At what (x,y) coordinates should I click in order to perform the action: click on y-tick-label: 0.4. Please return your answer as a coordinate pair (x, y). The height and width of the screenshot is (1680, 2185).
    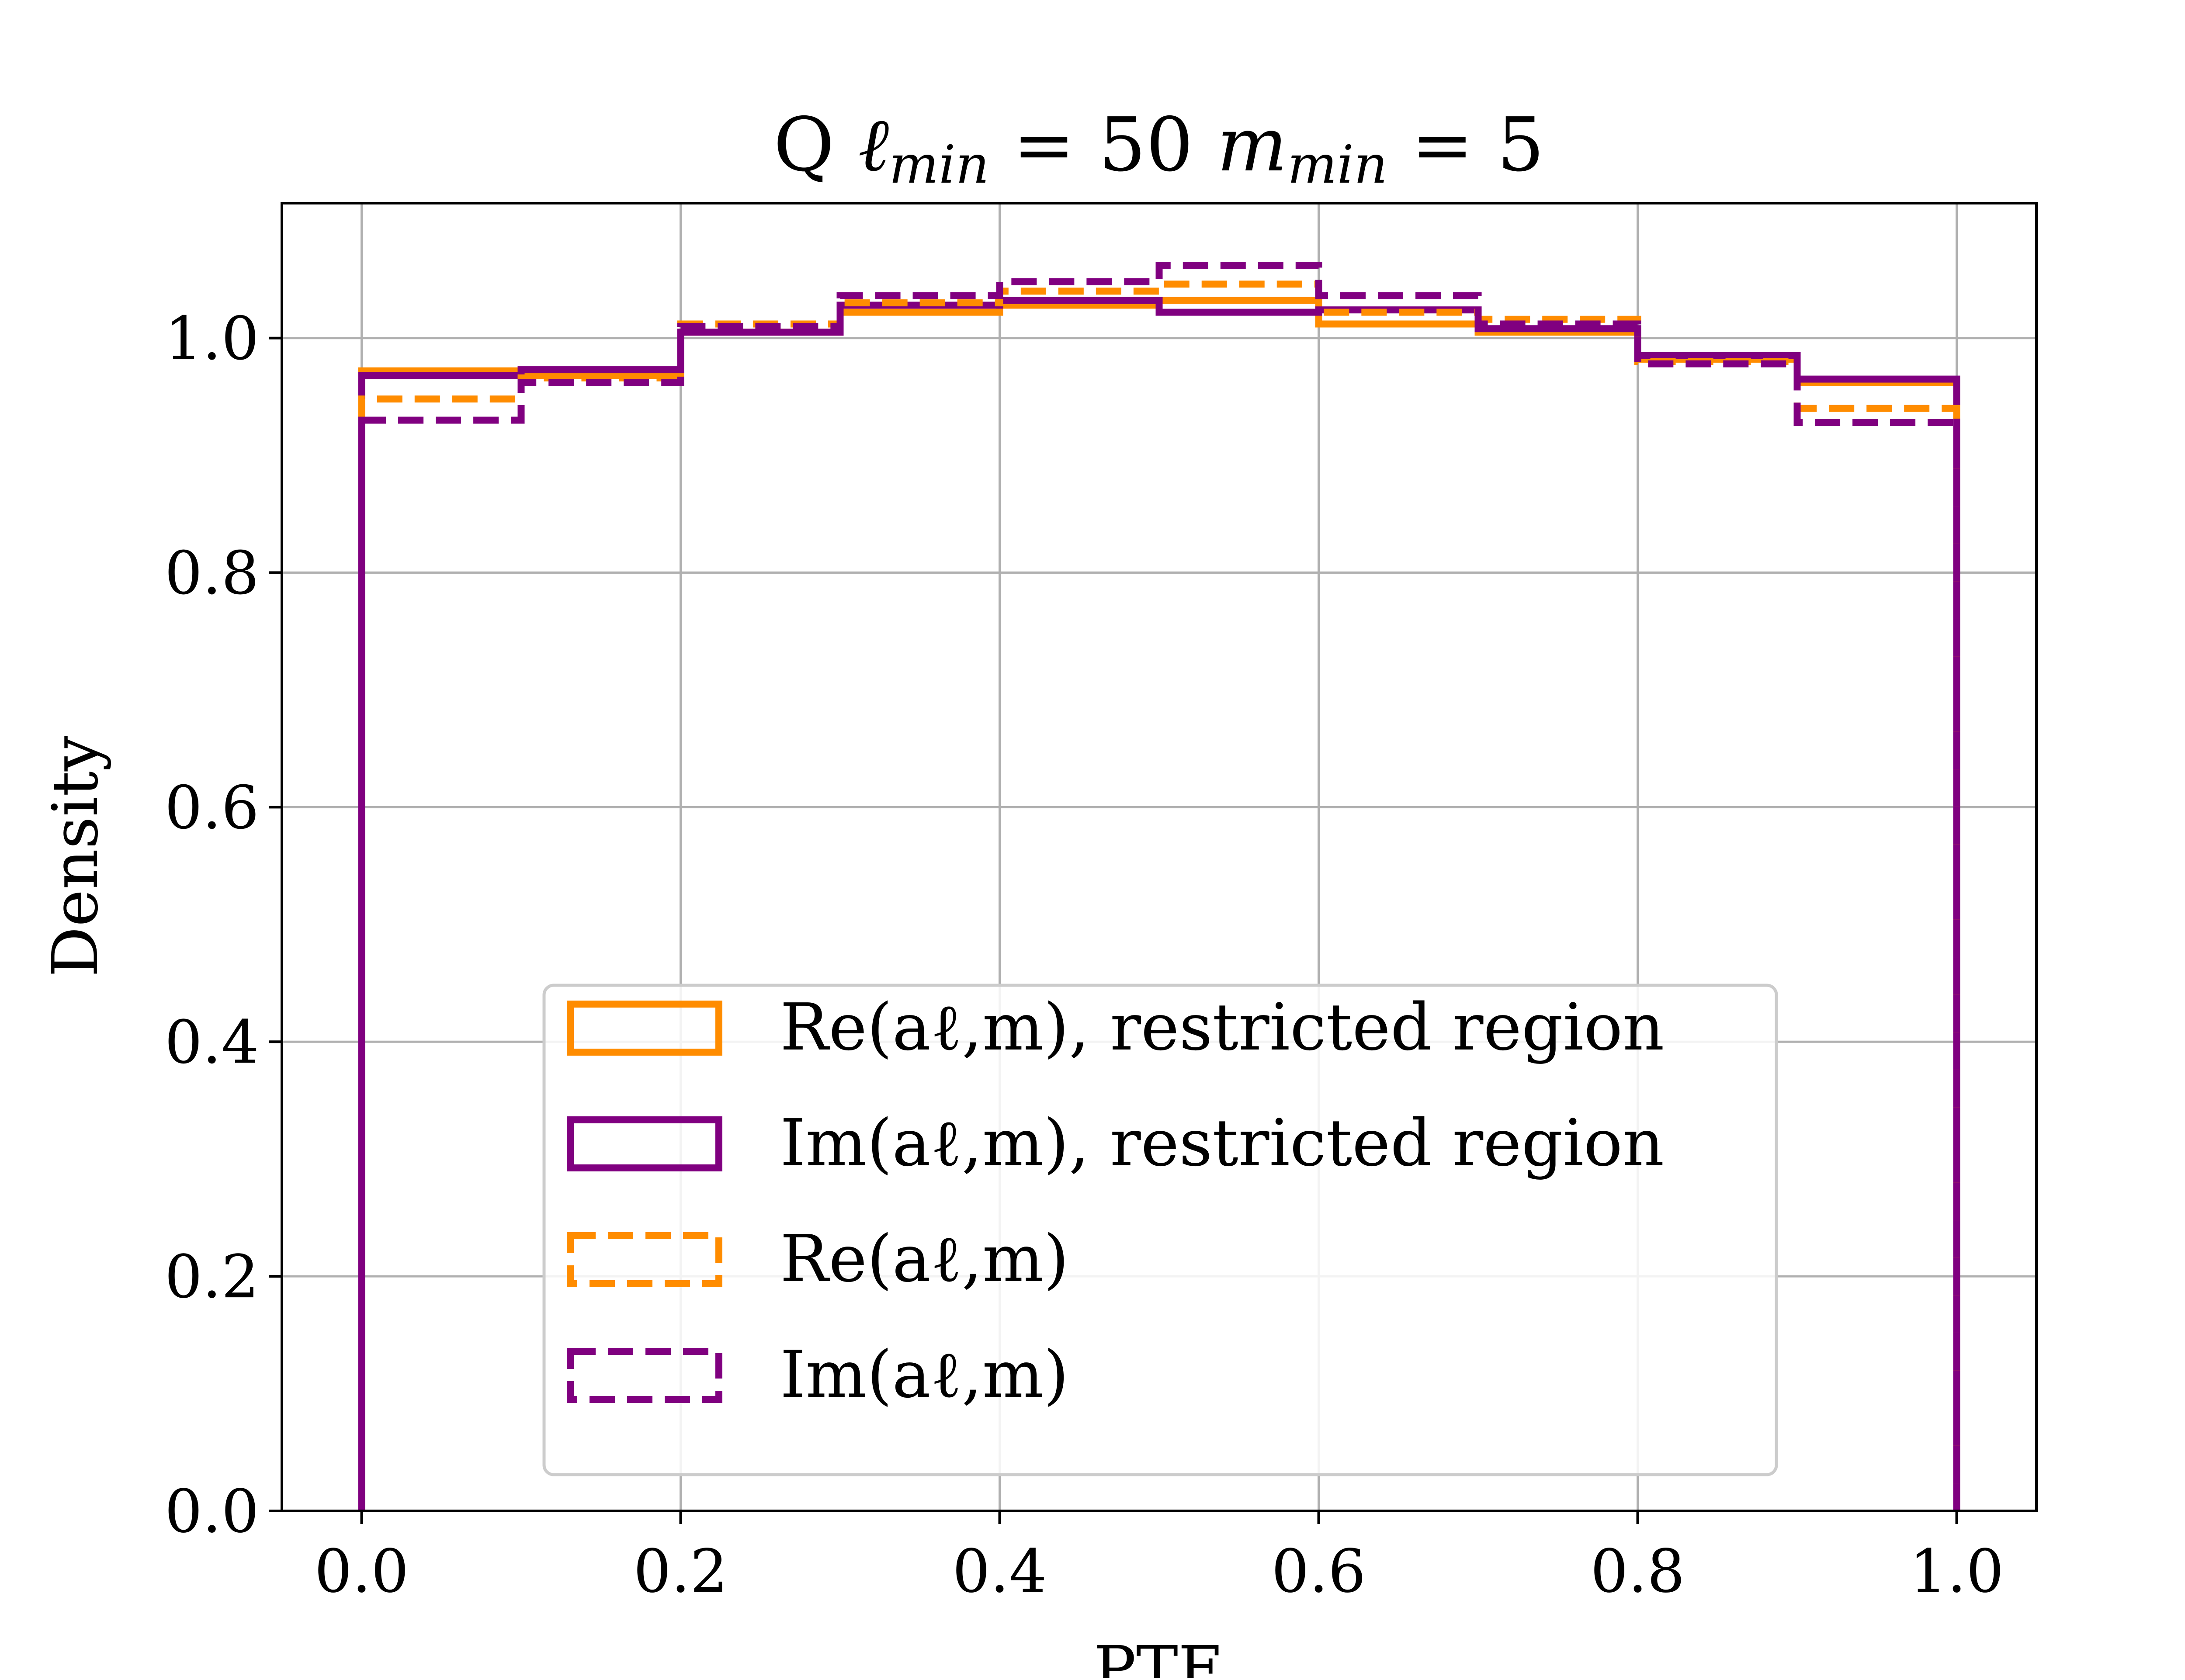
    Looking at the image, I should click on (212, 1042).